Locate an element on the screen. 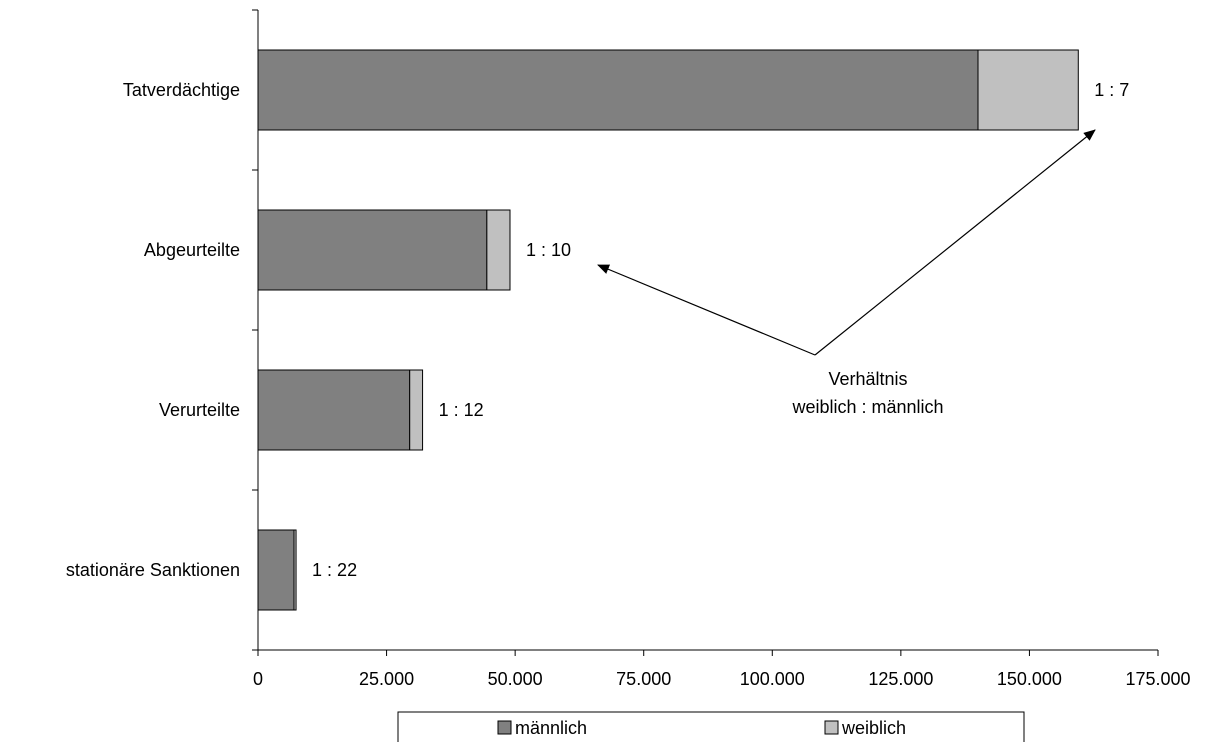  category-label-tatverdaechtige: Tatverdächtige is located at coordinates (181, 90).